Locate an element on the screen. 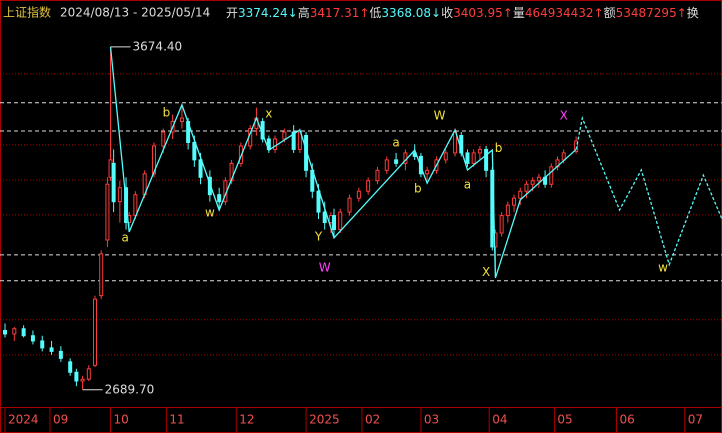  wave-label: w is located at coordinates (663, 267).